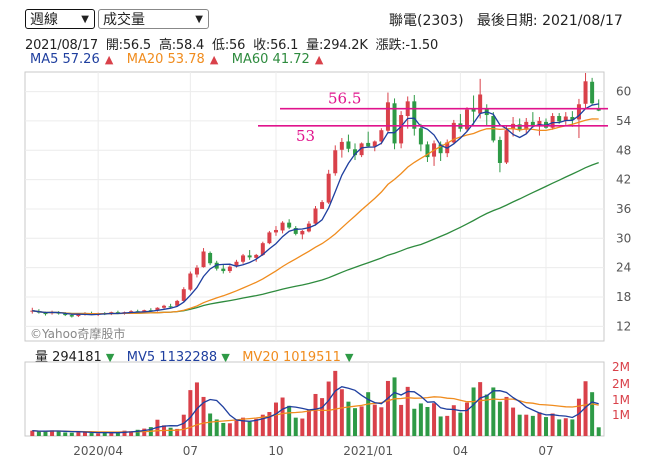  I want to click on period-select-value: 週線, so click(44, 20).